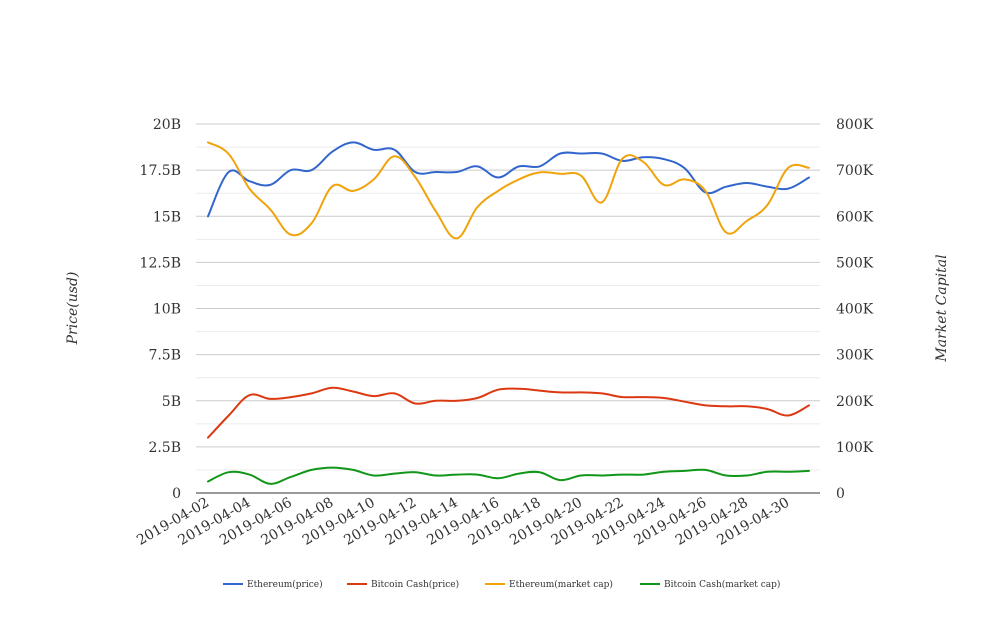 This screenshot has height=621, width=1008. Describe the element at coordinates (415, 584) in the screenshot. I see `legend-label-bitcoin-cash-price: Bitcoin Cash(price)` at that location.